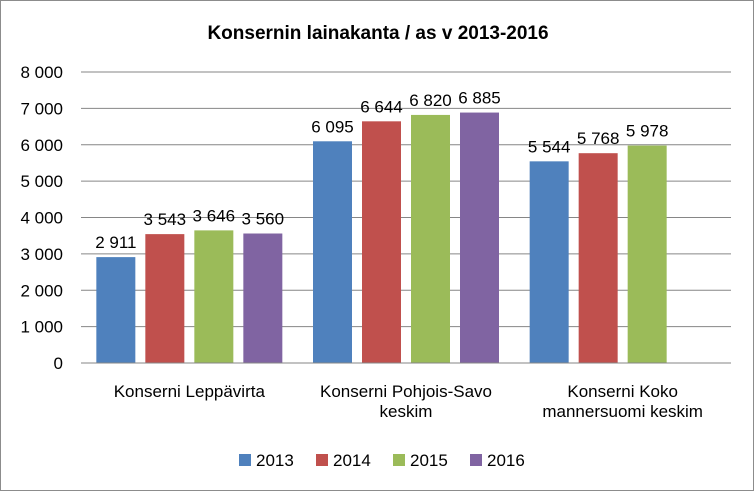 The height and width of the screenshot is (491, 754). Describe the element at coordinates (41, 108) in the screenshot. I see `y-tick-label: 7 000` at that location.